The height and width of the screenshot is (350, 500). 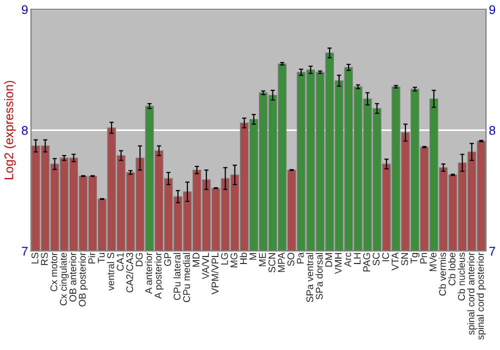 I want to click on x-tick-label: Pir, so click(x=92, y=258).